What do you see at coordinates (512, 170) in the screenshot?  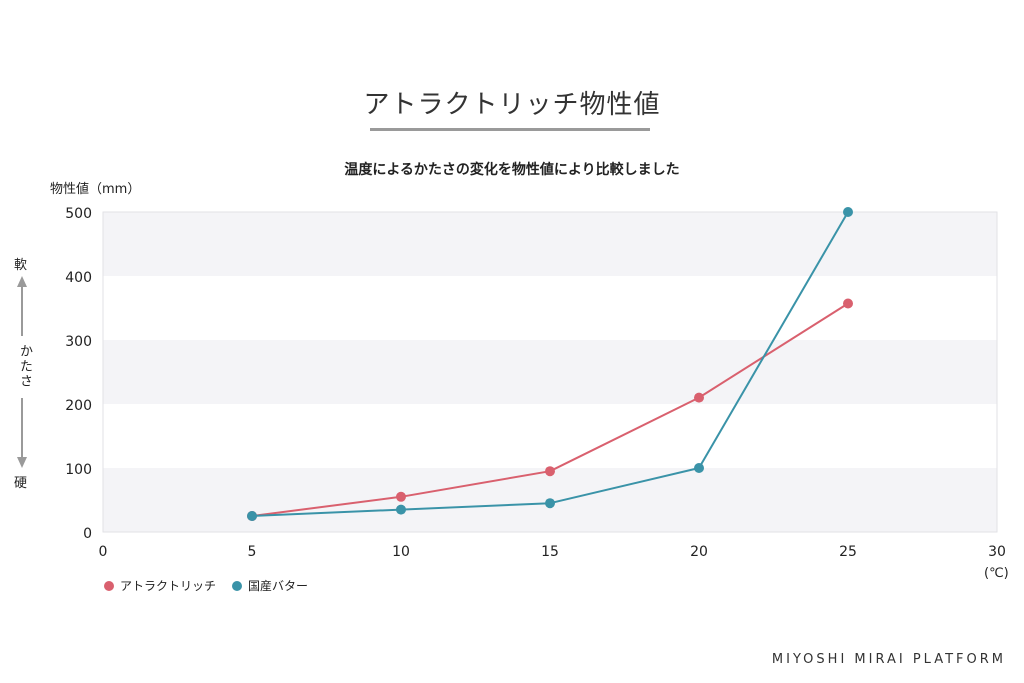 I see `chart-title: 温度によるかたさの変化を物性値により比較しました` at bounding box center [512, 170].